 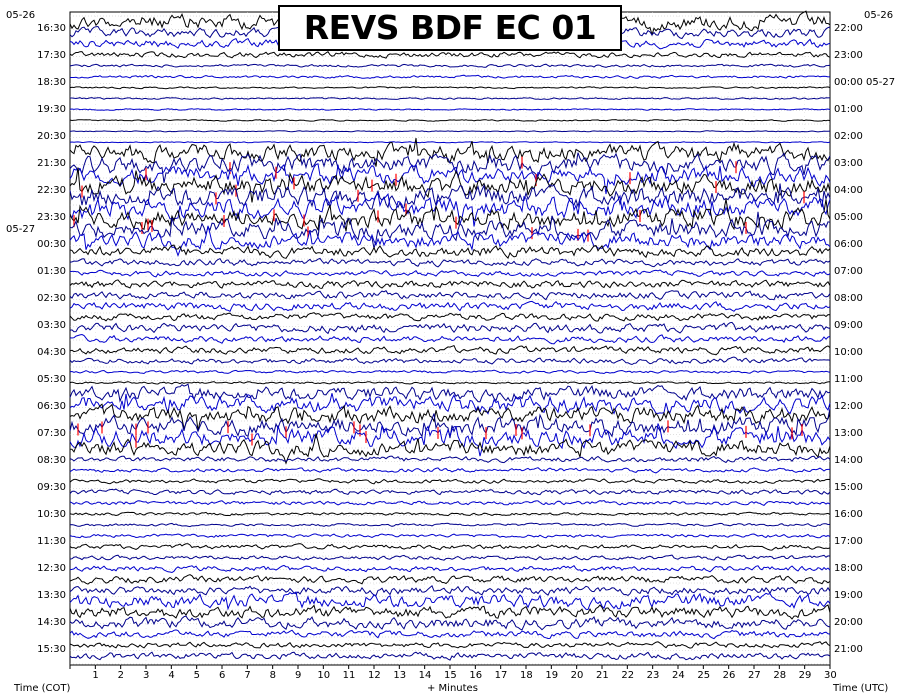 What do you see at coordinates (865, 82) in the screenshot?
I see `right-time-label: 00:00 05-27` at bounding box center [865, 82].